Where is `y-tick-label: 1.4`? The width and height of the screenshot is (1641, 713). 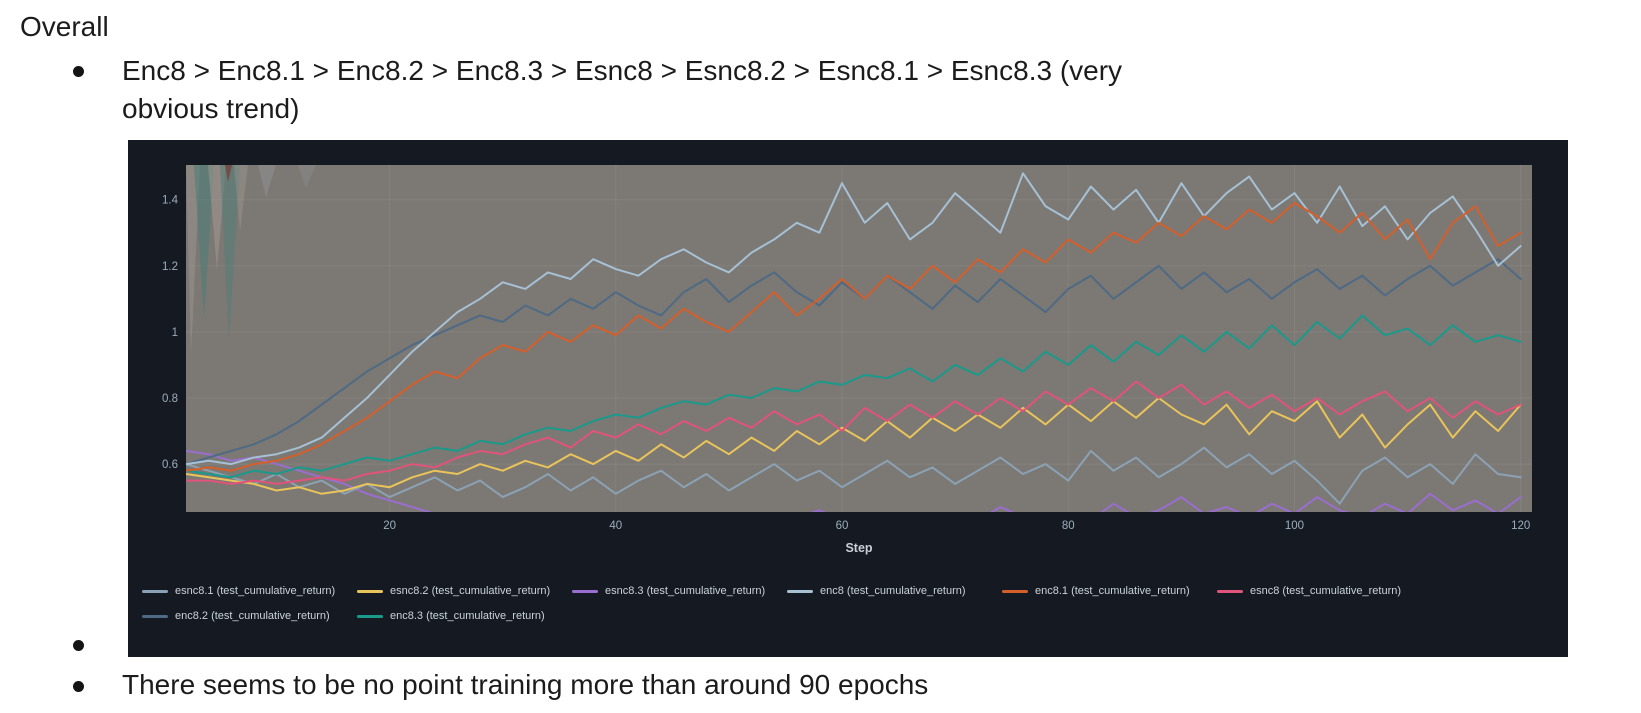
y-tick-label: 1.4 is located at coordinates (170, 201).